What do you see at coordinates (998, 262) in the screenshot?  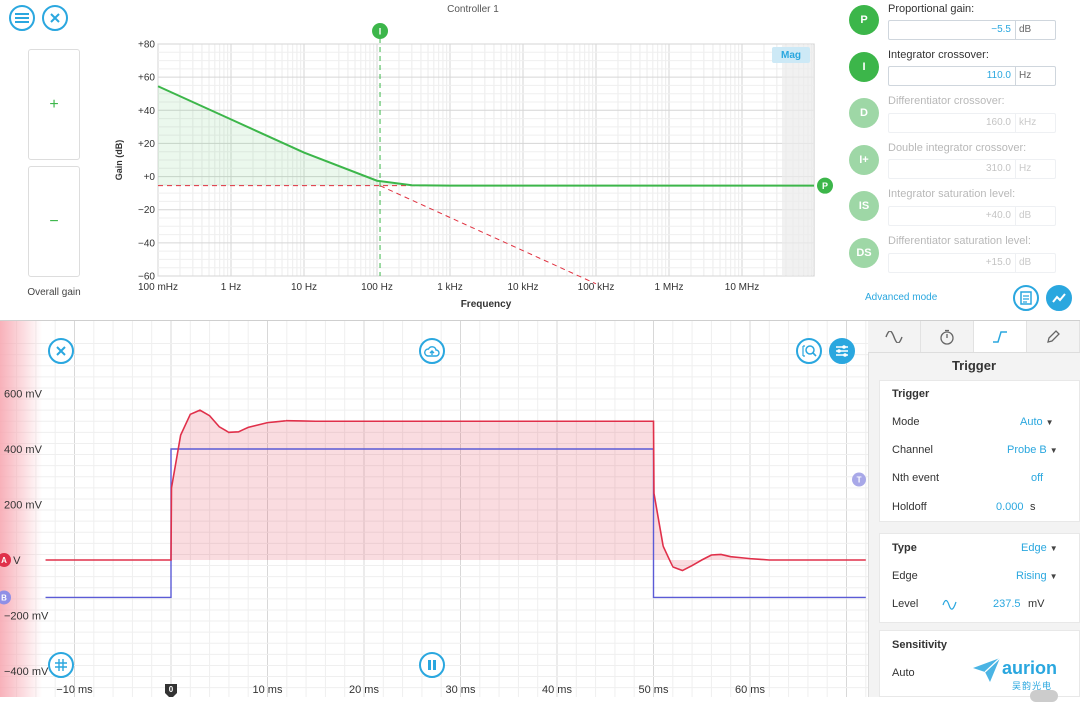 I see `differentiator-saturation-value: +15.0` at bounding box center [998, 262].